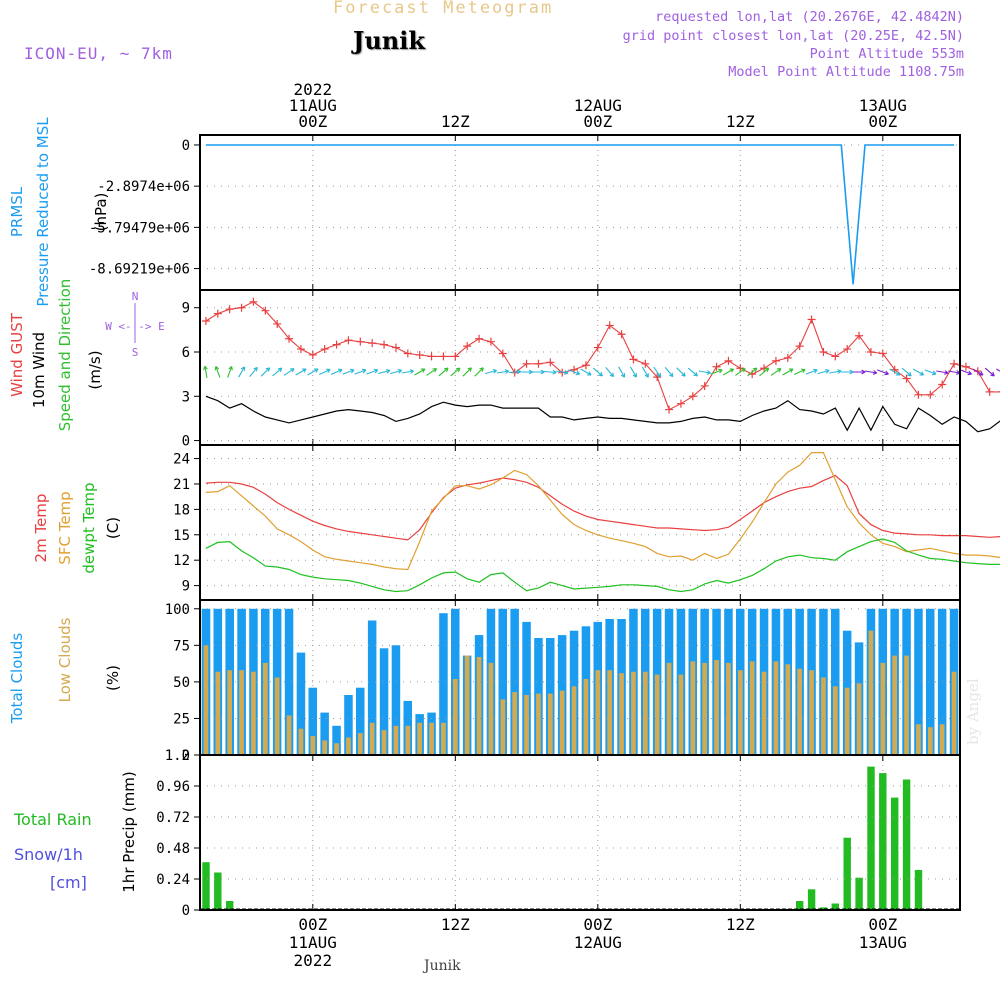 The image size is (1000, 1000). Describe the element at coordinates (68, 882) in the screenshot. I see `snow-unit: [cm]` at that location.